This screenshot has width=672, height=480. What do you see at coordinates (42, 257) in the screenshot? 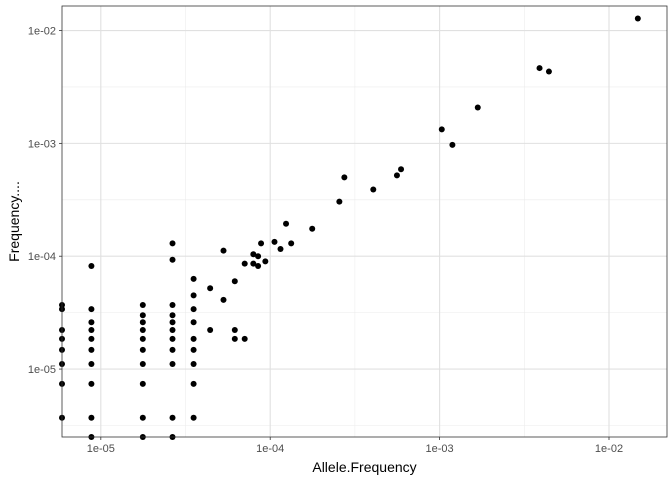
I see `y-tick-label: 1e-04` at bounding box center [42, 257].